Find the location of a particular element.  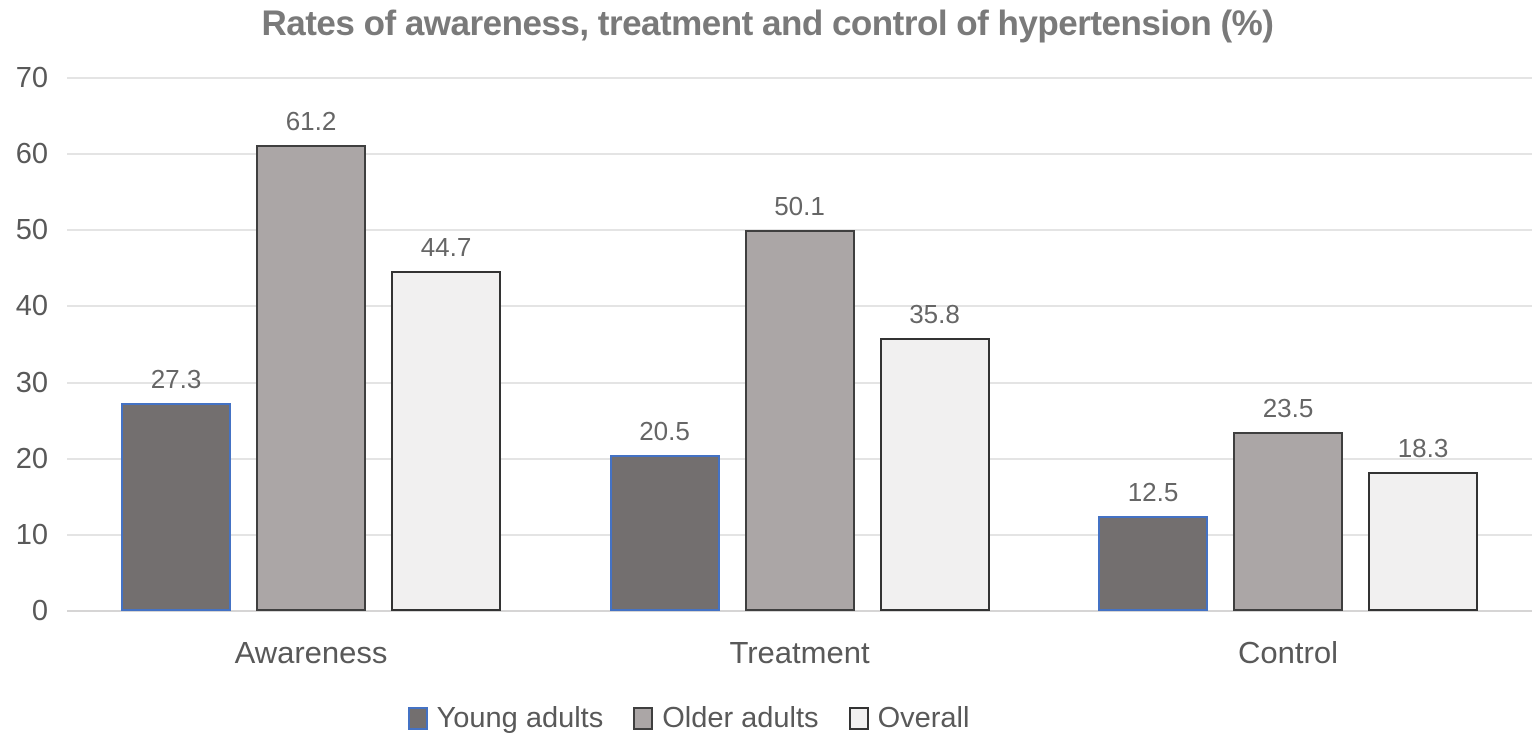

legend-item-young-adults: Young adults is located at coordinates (505, 718).